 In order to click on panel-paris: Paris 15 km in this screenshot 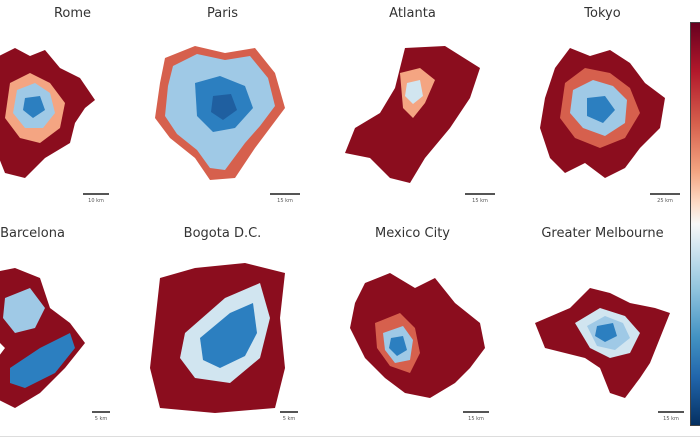, I will do `click(222, 110)`.